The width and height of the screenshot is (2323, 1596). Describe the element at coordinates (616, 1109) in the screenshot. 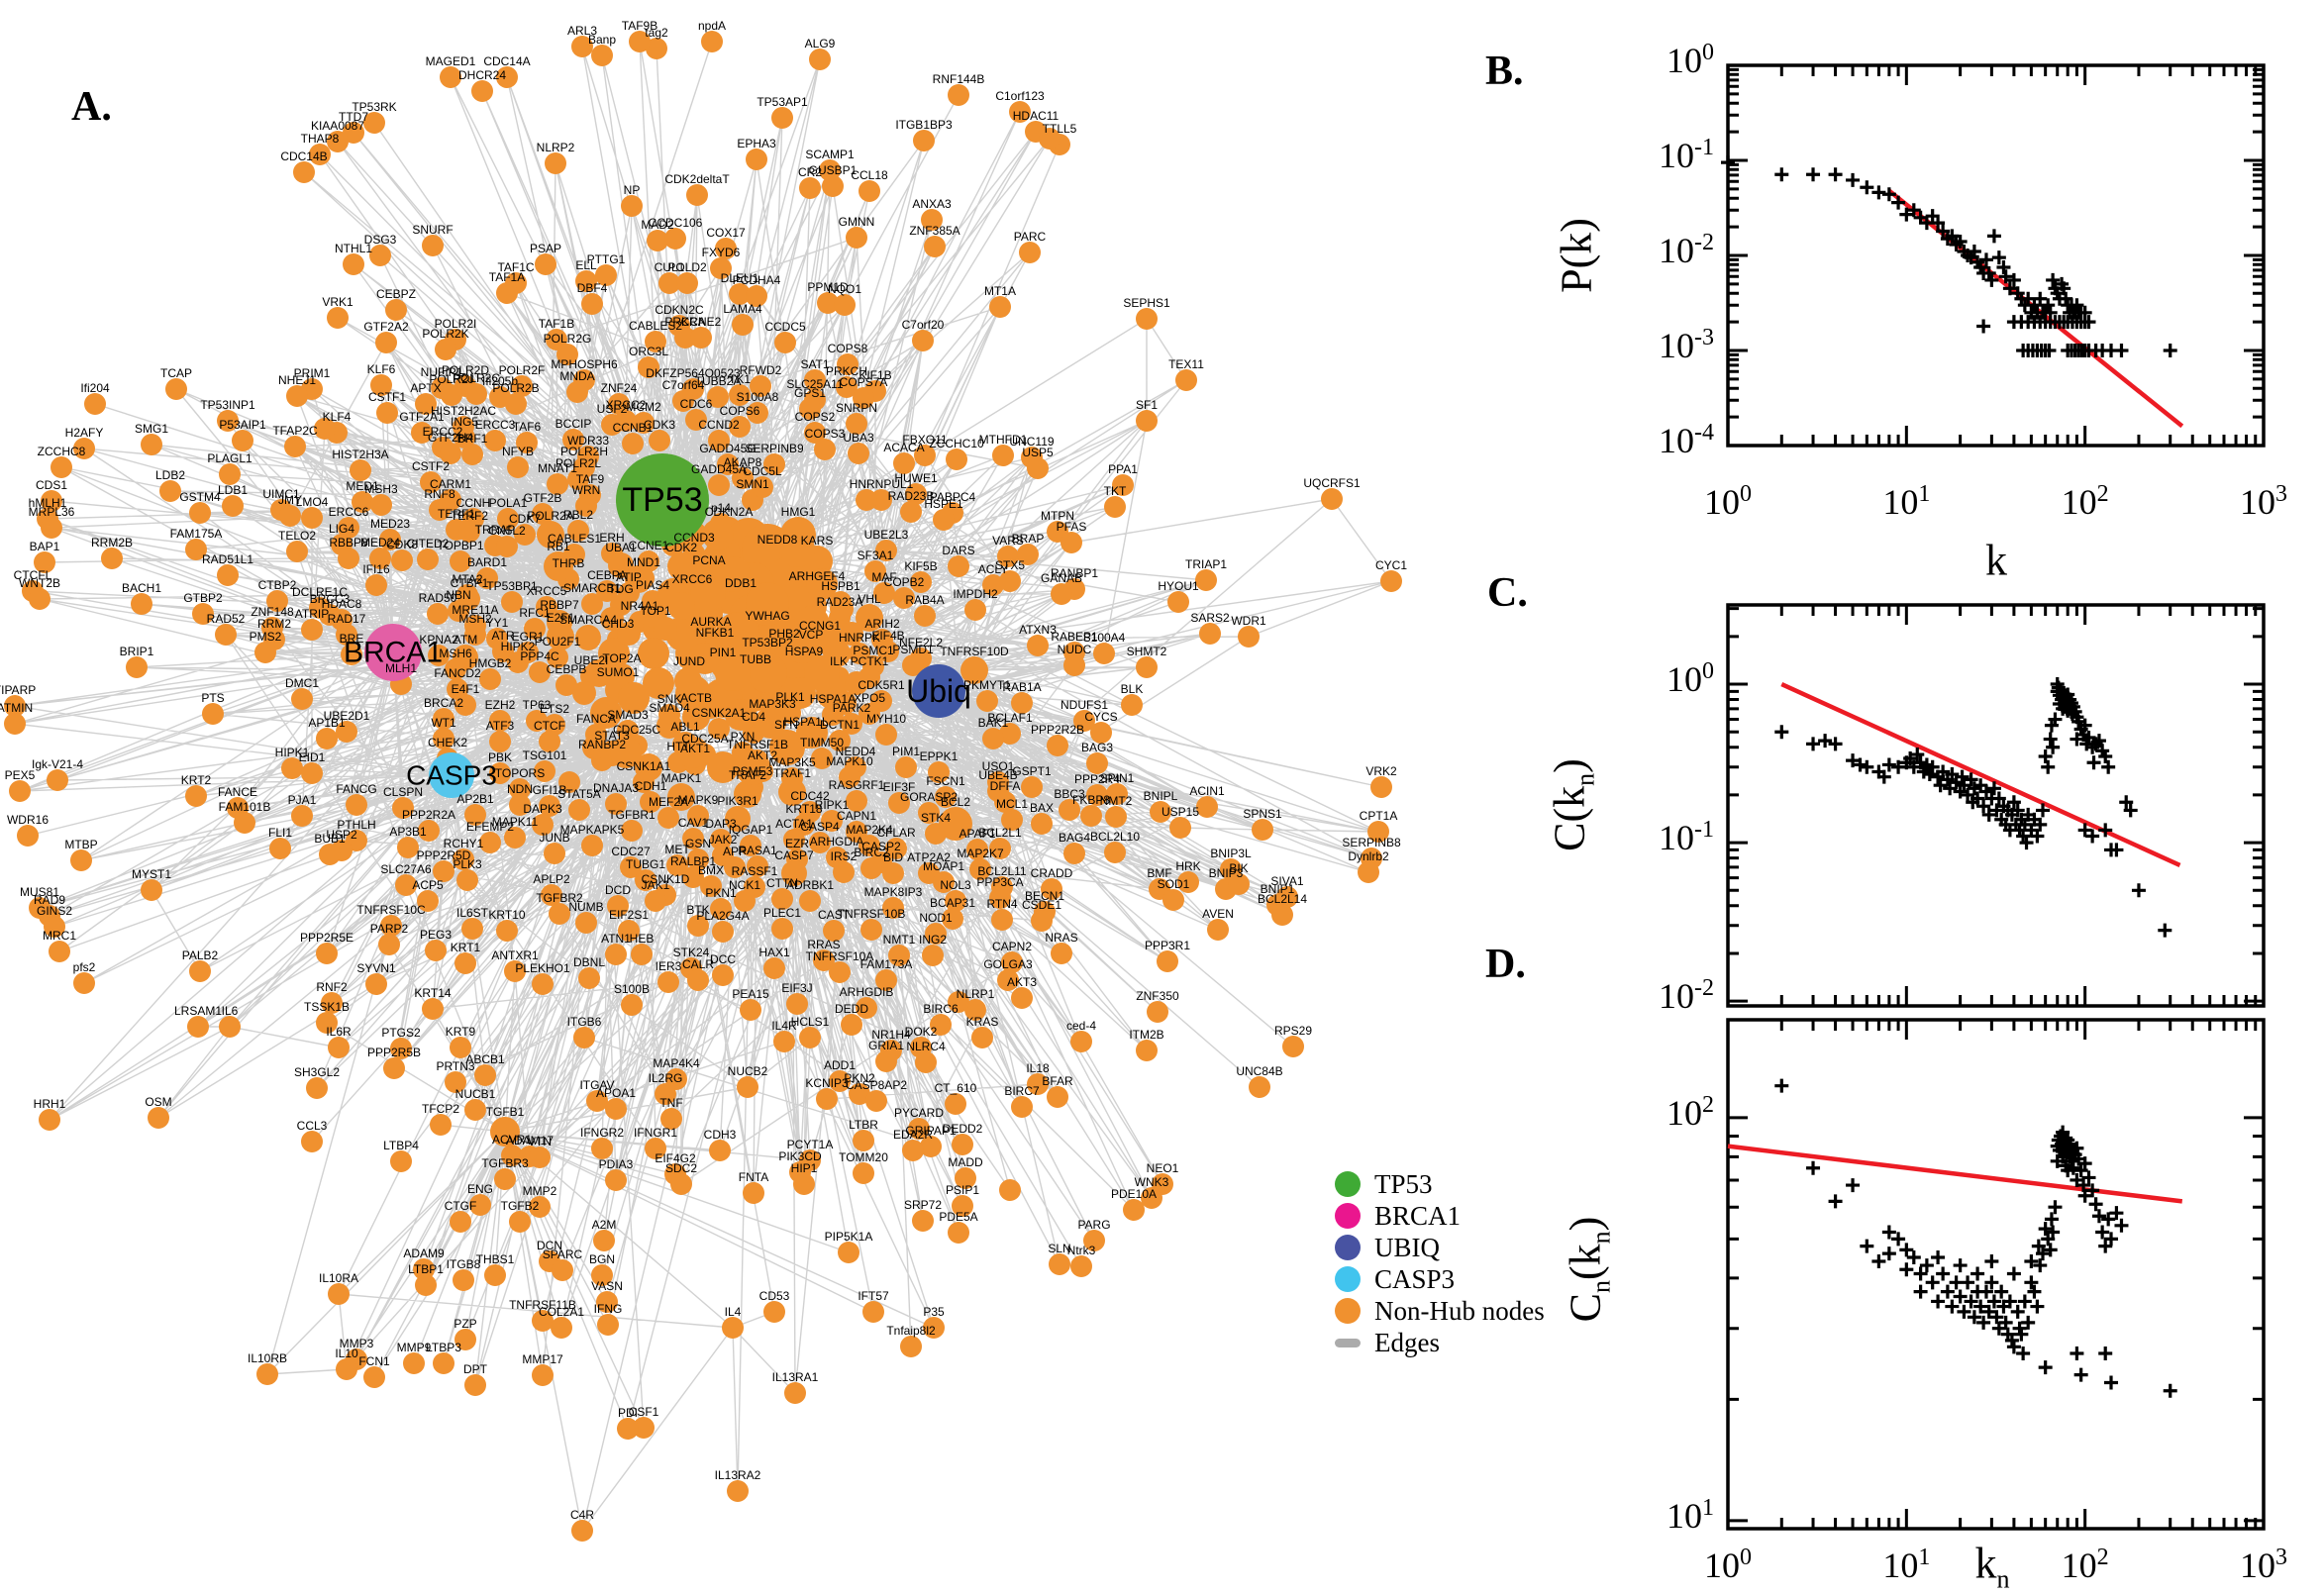

I see `node-APOA1` at that location.